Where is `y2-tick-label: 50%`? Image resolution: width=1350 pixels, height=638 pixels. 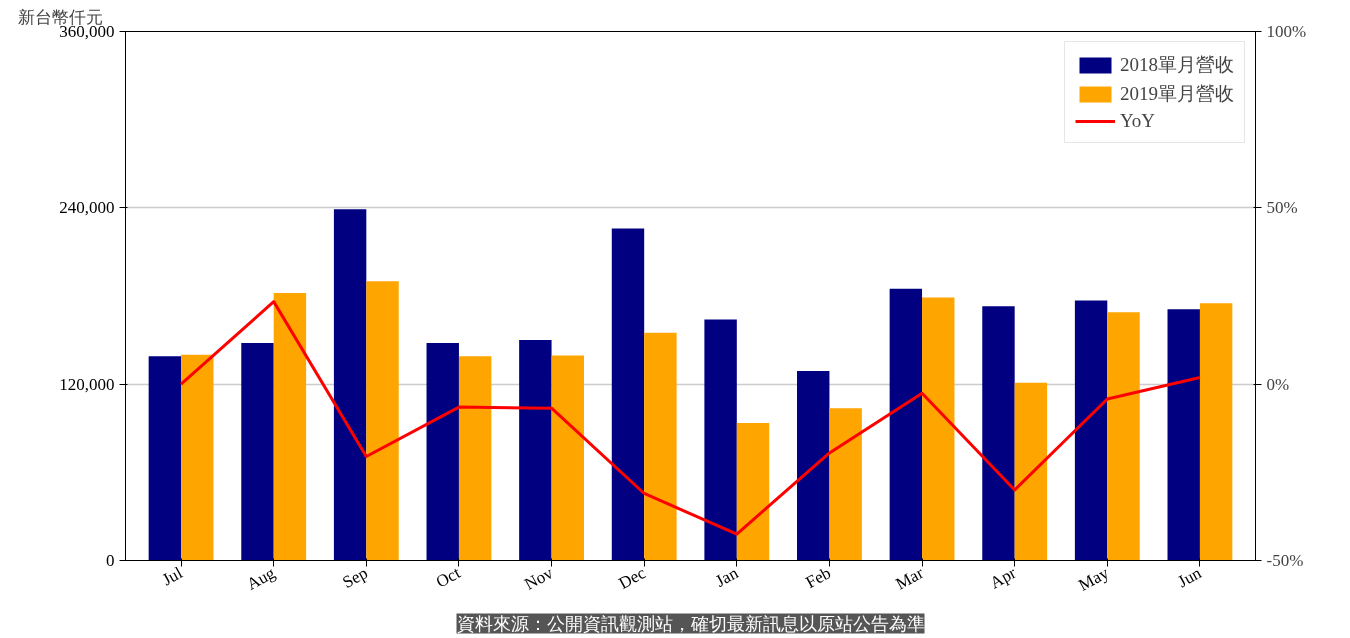 y2-tick-label: 50% is located at coordinates (1282, 208).